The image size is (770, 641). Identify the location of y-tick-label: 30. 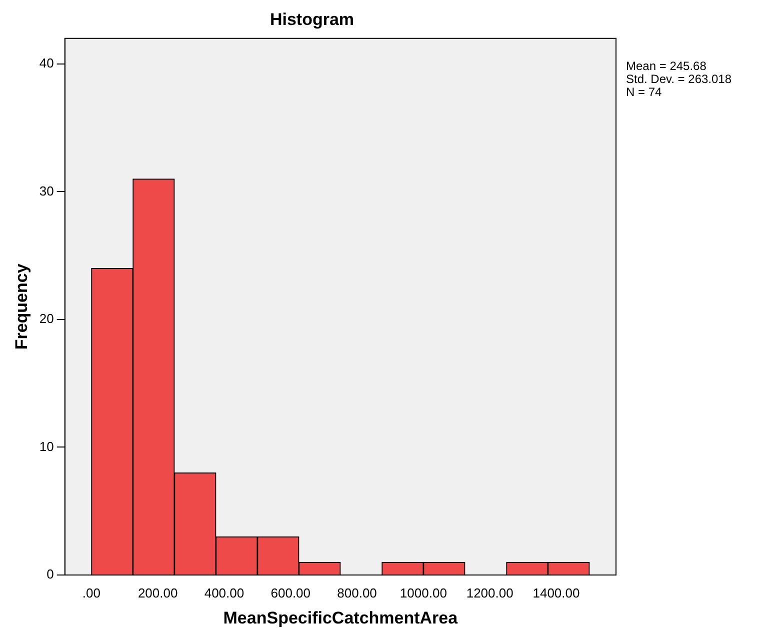
(46, 190).